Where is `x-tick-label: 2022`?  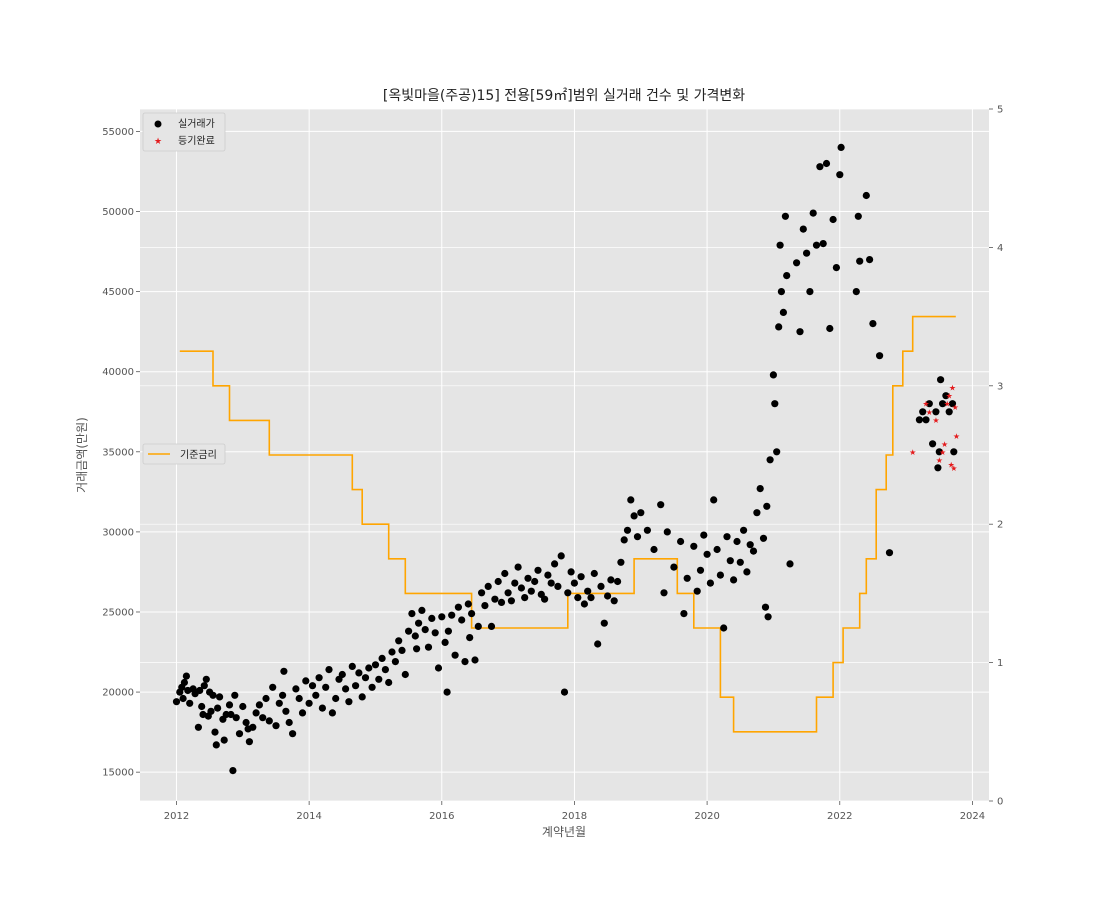
x-tick-label: 2022 is located at coordinates (839, 816).